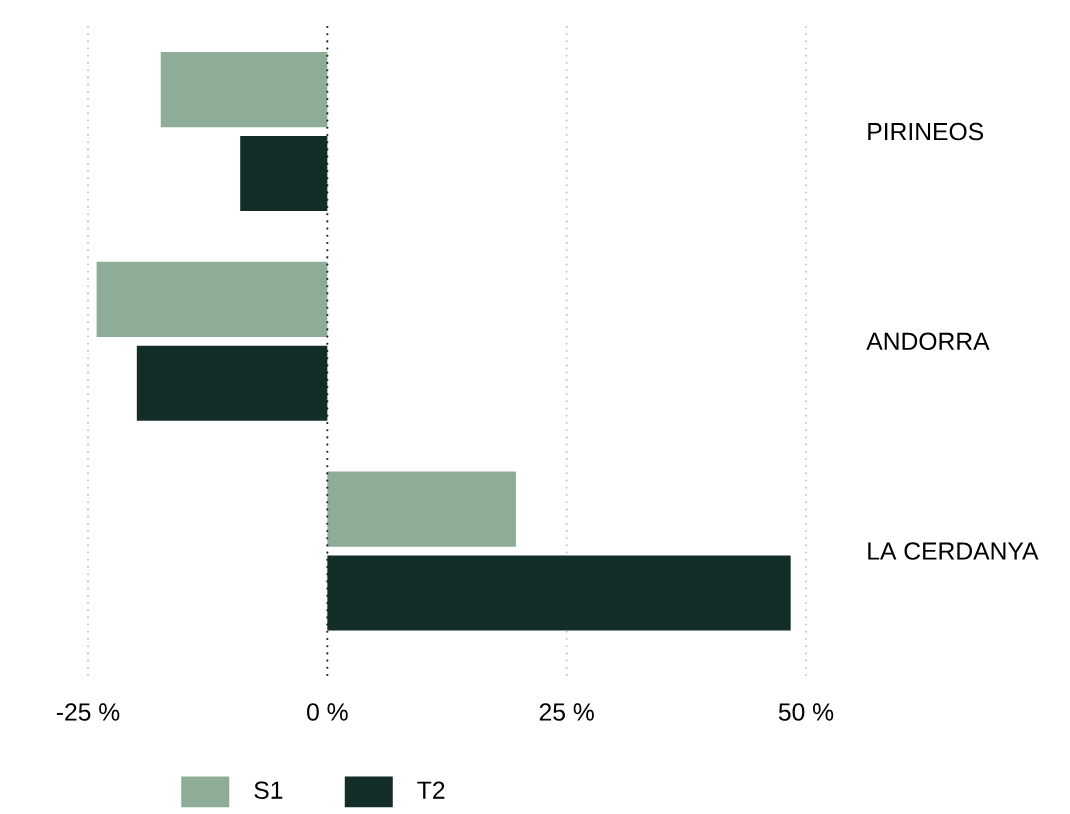 This screenshot has height=814, width=1070. Describe the element at coordinates (268, 790) in the screenshot. I see `legend-label: S1` at that location.